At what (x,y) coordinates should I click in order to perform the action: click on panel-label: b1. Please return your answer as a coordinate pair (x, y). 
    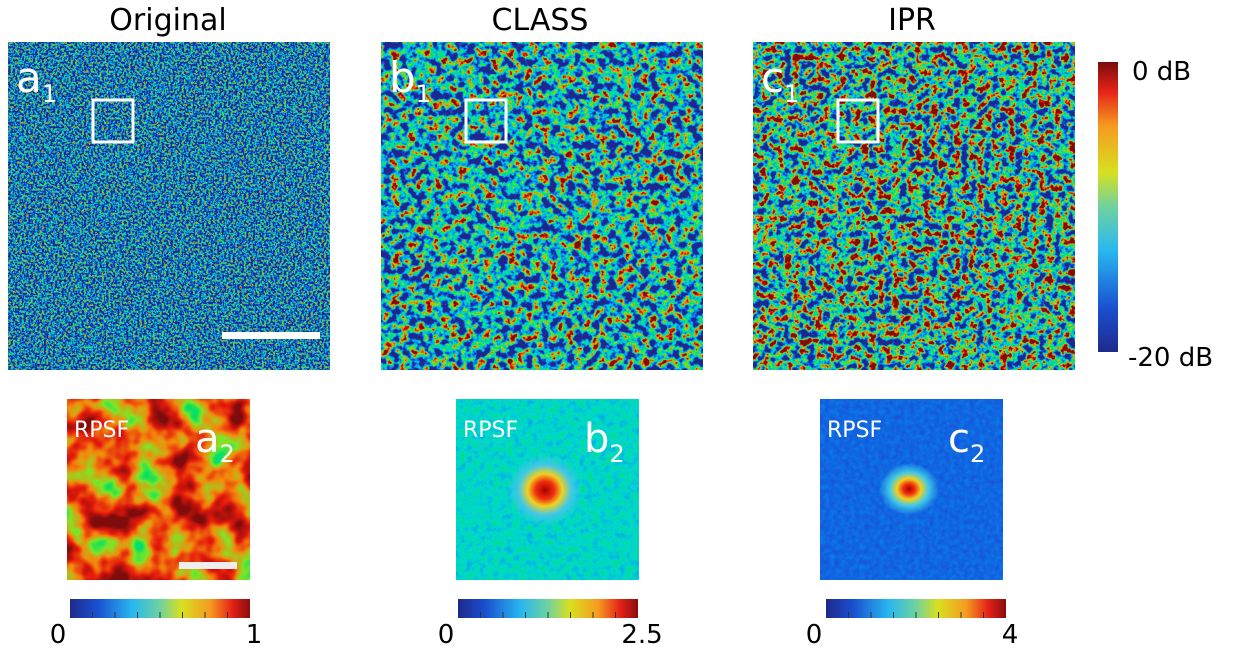
    Looking at the image, I should click on (410, 80).